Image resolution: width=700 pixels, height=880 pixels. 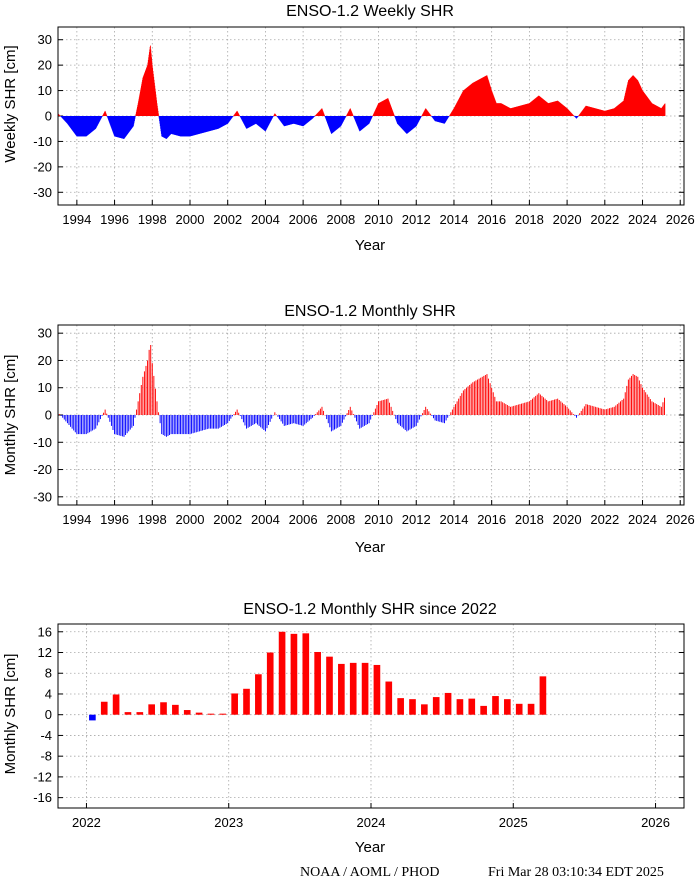 What do you see at coordinates (42, 496) in the screenshot?
I see `y-tick-label: -30` at bounding box center [42, 496].